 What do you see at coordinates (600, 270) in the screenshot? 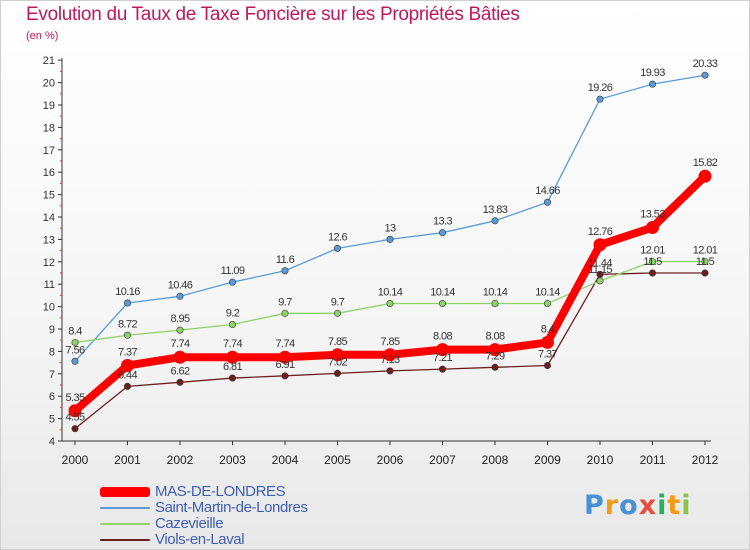
I see `data-label: 11.15` at bounding box center [600, 270].